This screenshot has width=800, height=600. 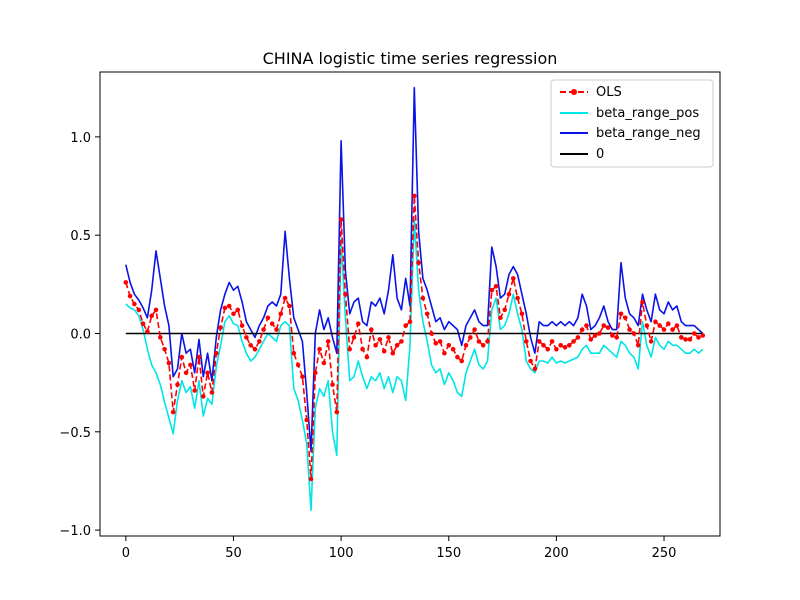 What do you see at coordinates (126, 553) in the screenshot?
I see `x-tick-label: 0` at bounding box center [126, 553].